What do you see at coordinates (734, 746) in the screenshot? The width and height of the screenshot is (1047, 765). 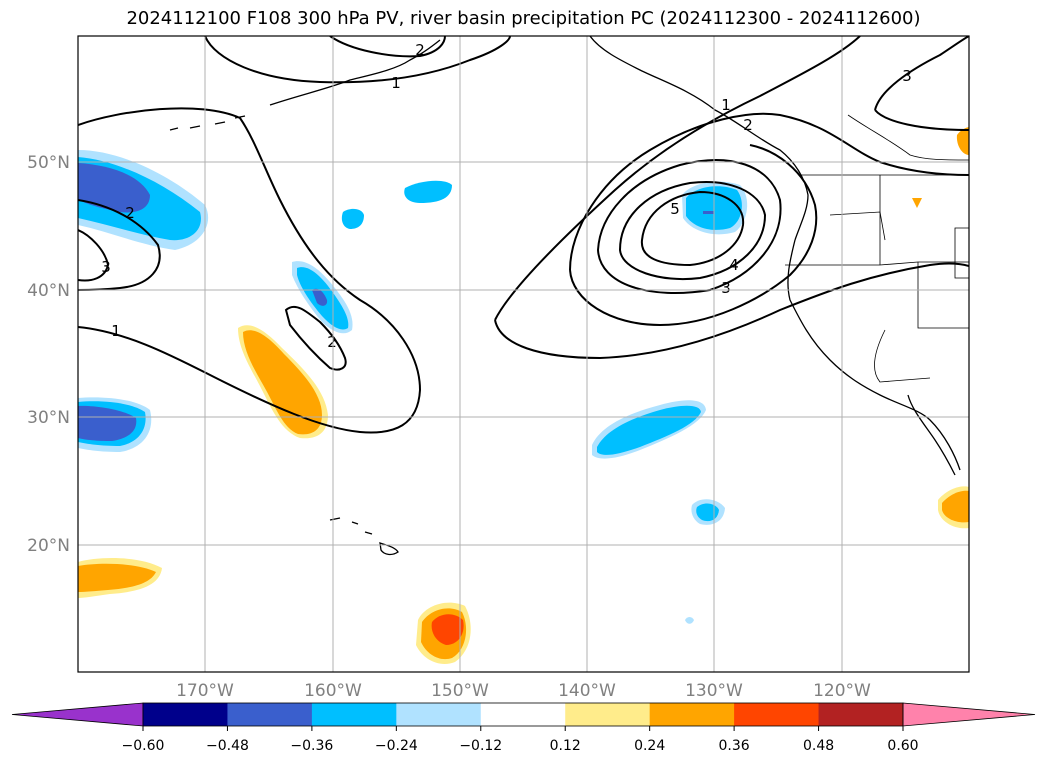 I see `colorbar-tick-label: 0.36` at bounding box center [734, 746].